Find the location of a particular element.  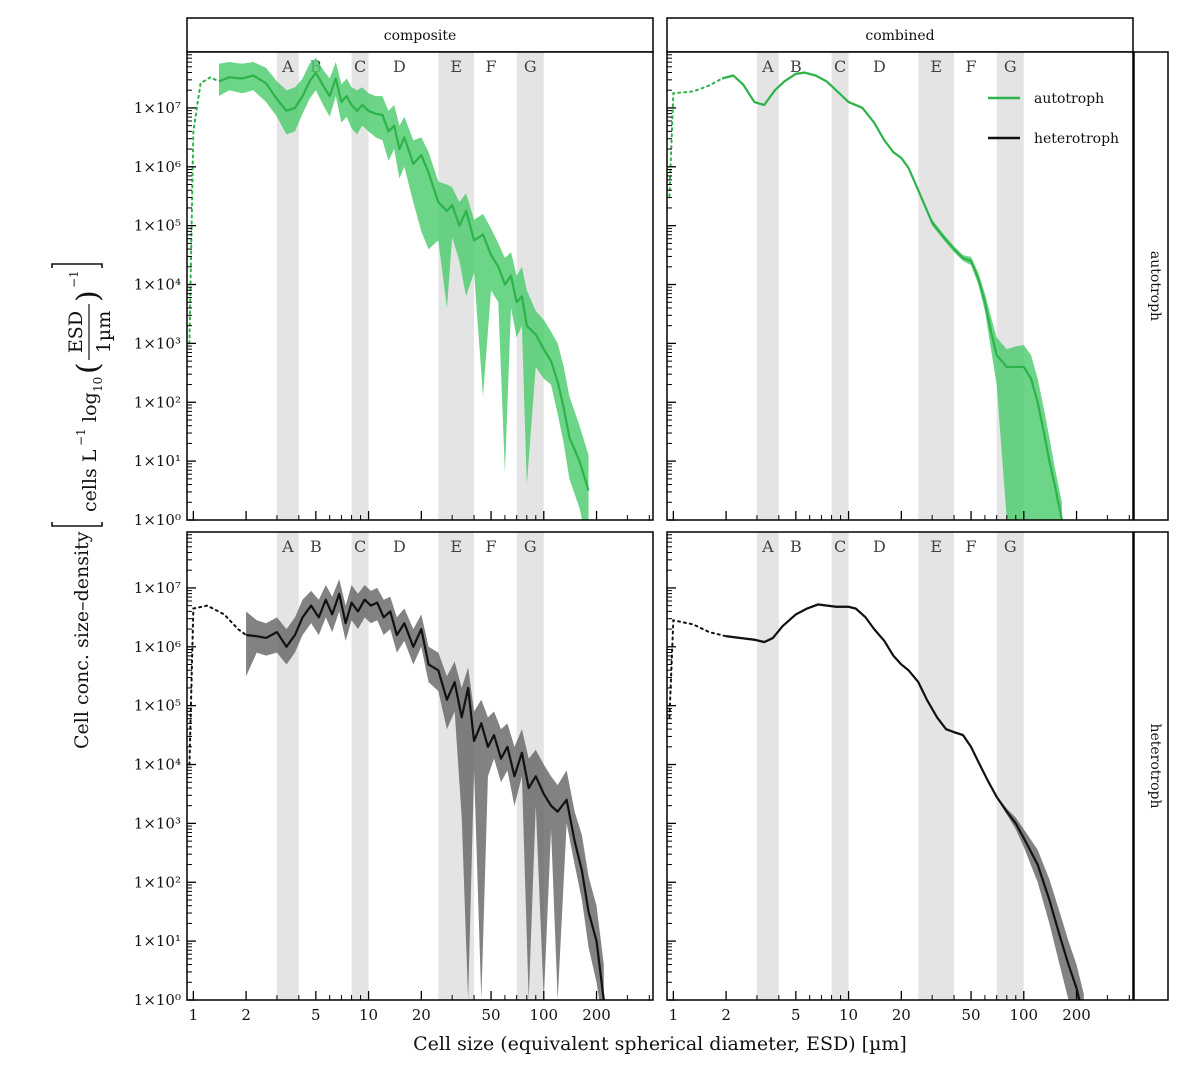

y-axis-paren-close: ) is located at coordinates (88, 296).